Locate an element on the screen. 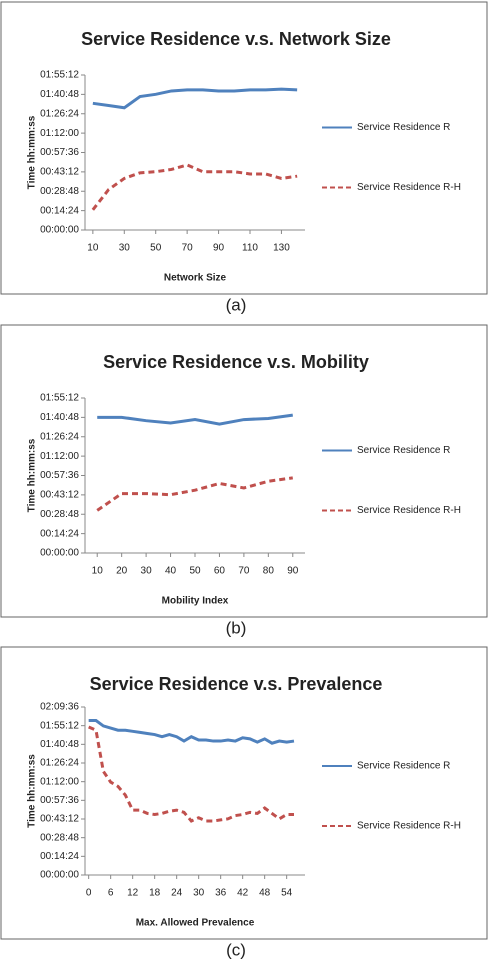 This screenshot has width=489, height=970. caption: (b) is located at coordinates (236, 627).